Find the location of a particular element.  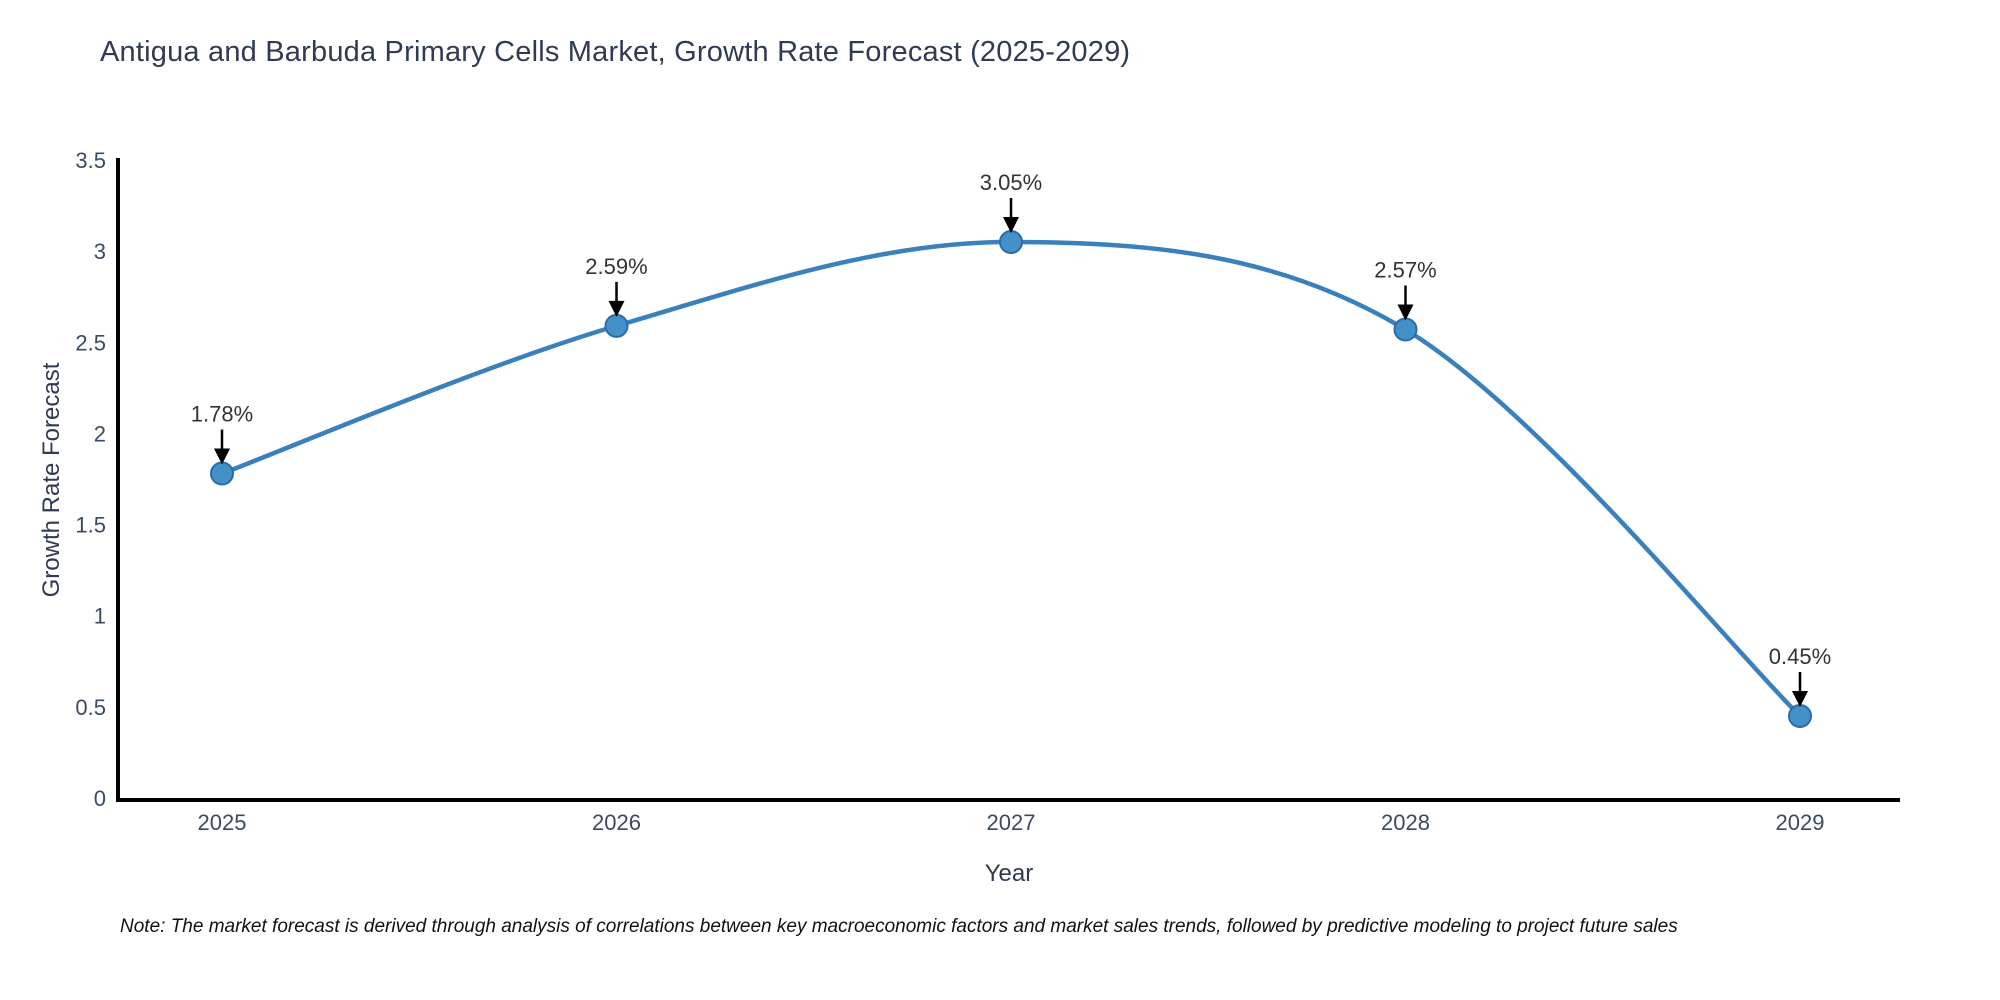

y-tick-label: 0 is located at coordinates (100, 798).